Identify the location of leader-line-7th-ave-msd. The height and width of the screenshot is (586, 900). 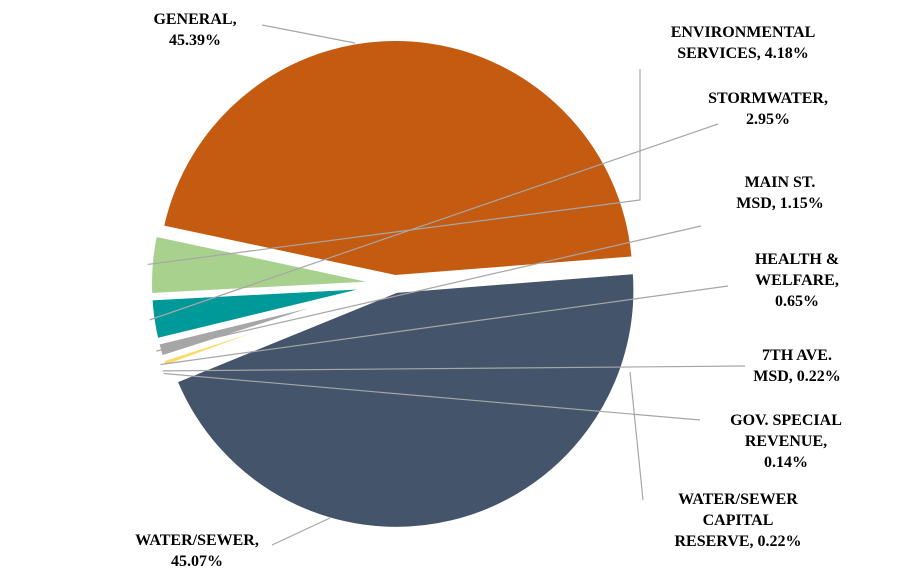
(454, 368).